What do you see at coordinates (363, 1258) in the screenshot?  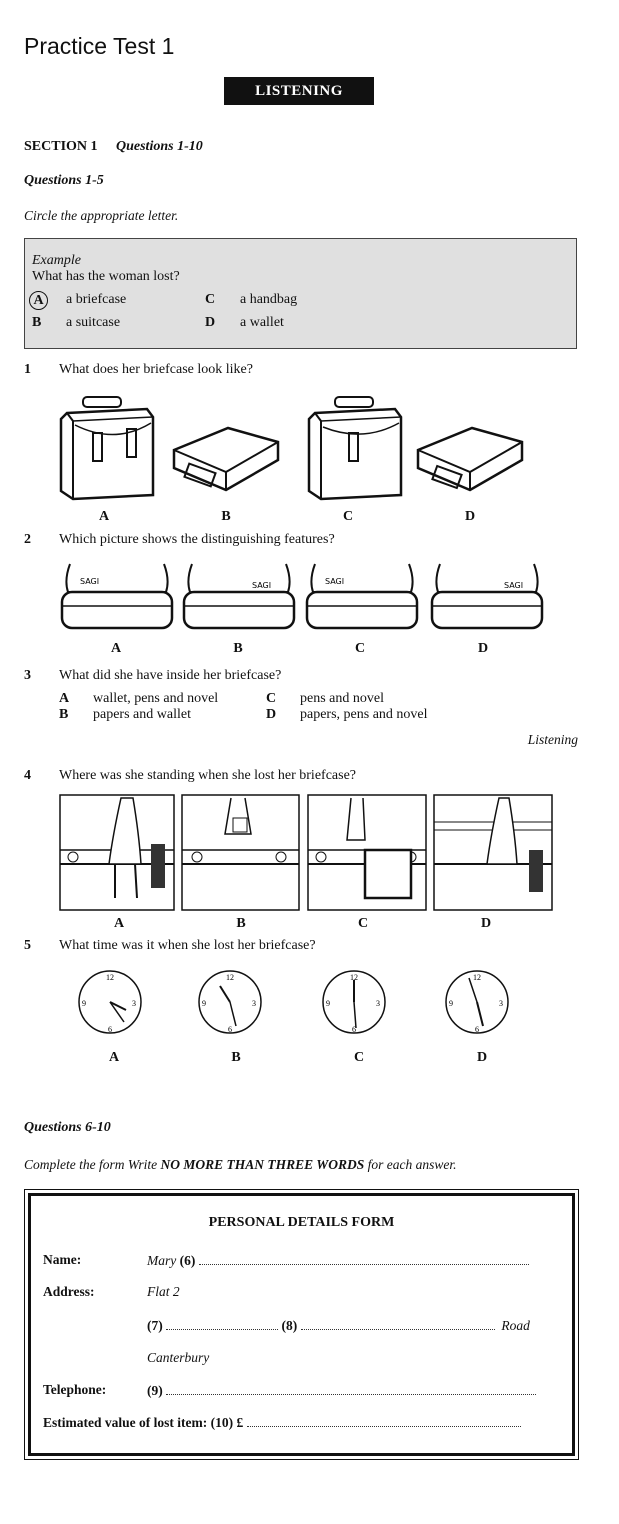 I see `answer-6-field` at bounding box center [363, 1258].